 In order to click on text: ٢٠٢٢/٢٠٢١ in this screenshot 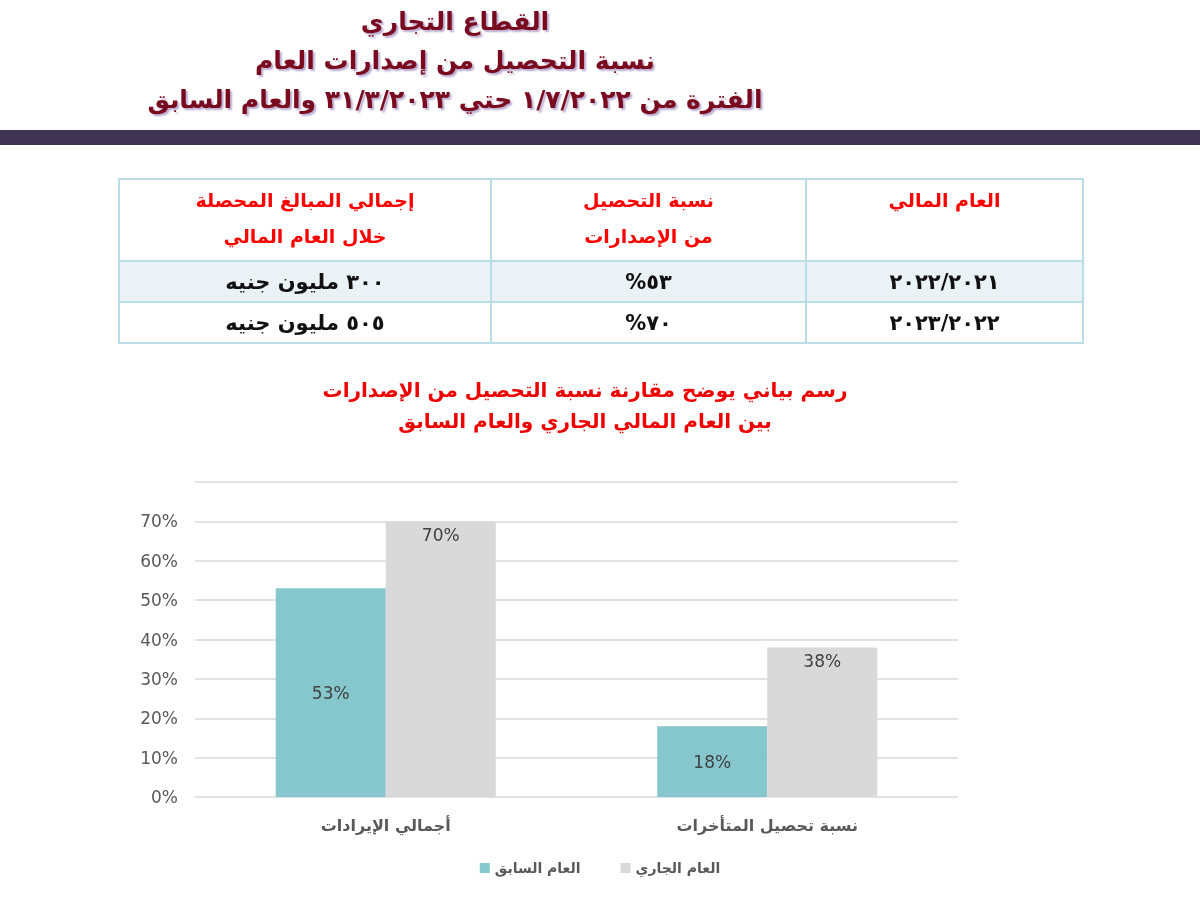, I will do `click(944, 281)`.